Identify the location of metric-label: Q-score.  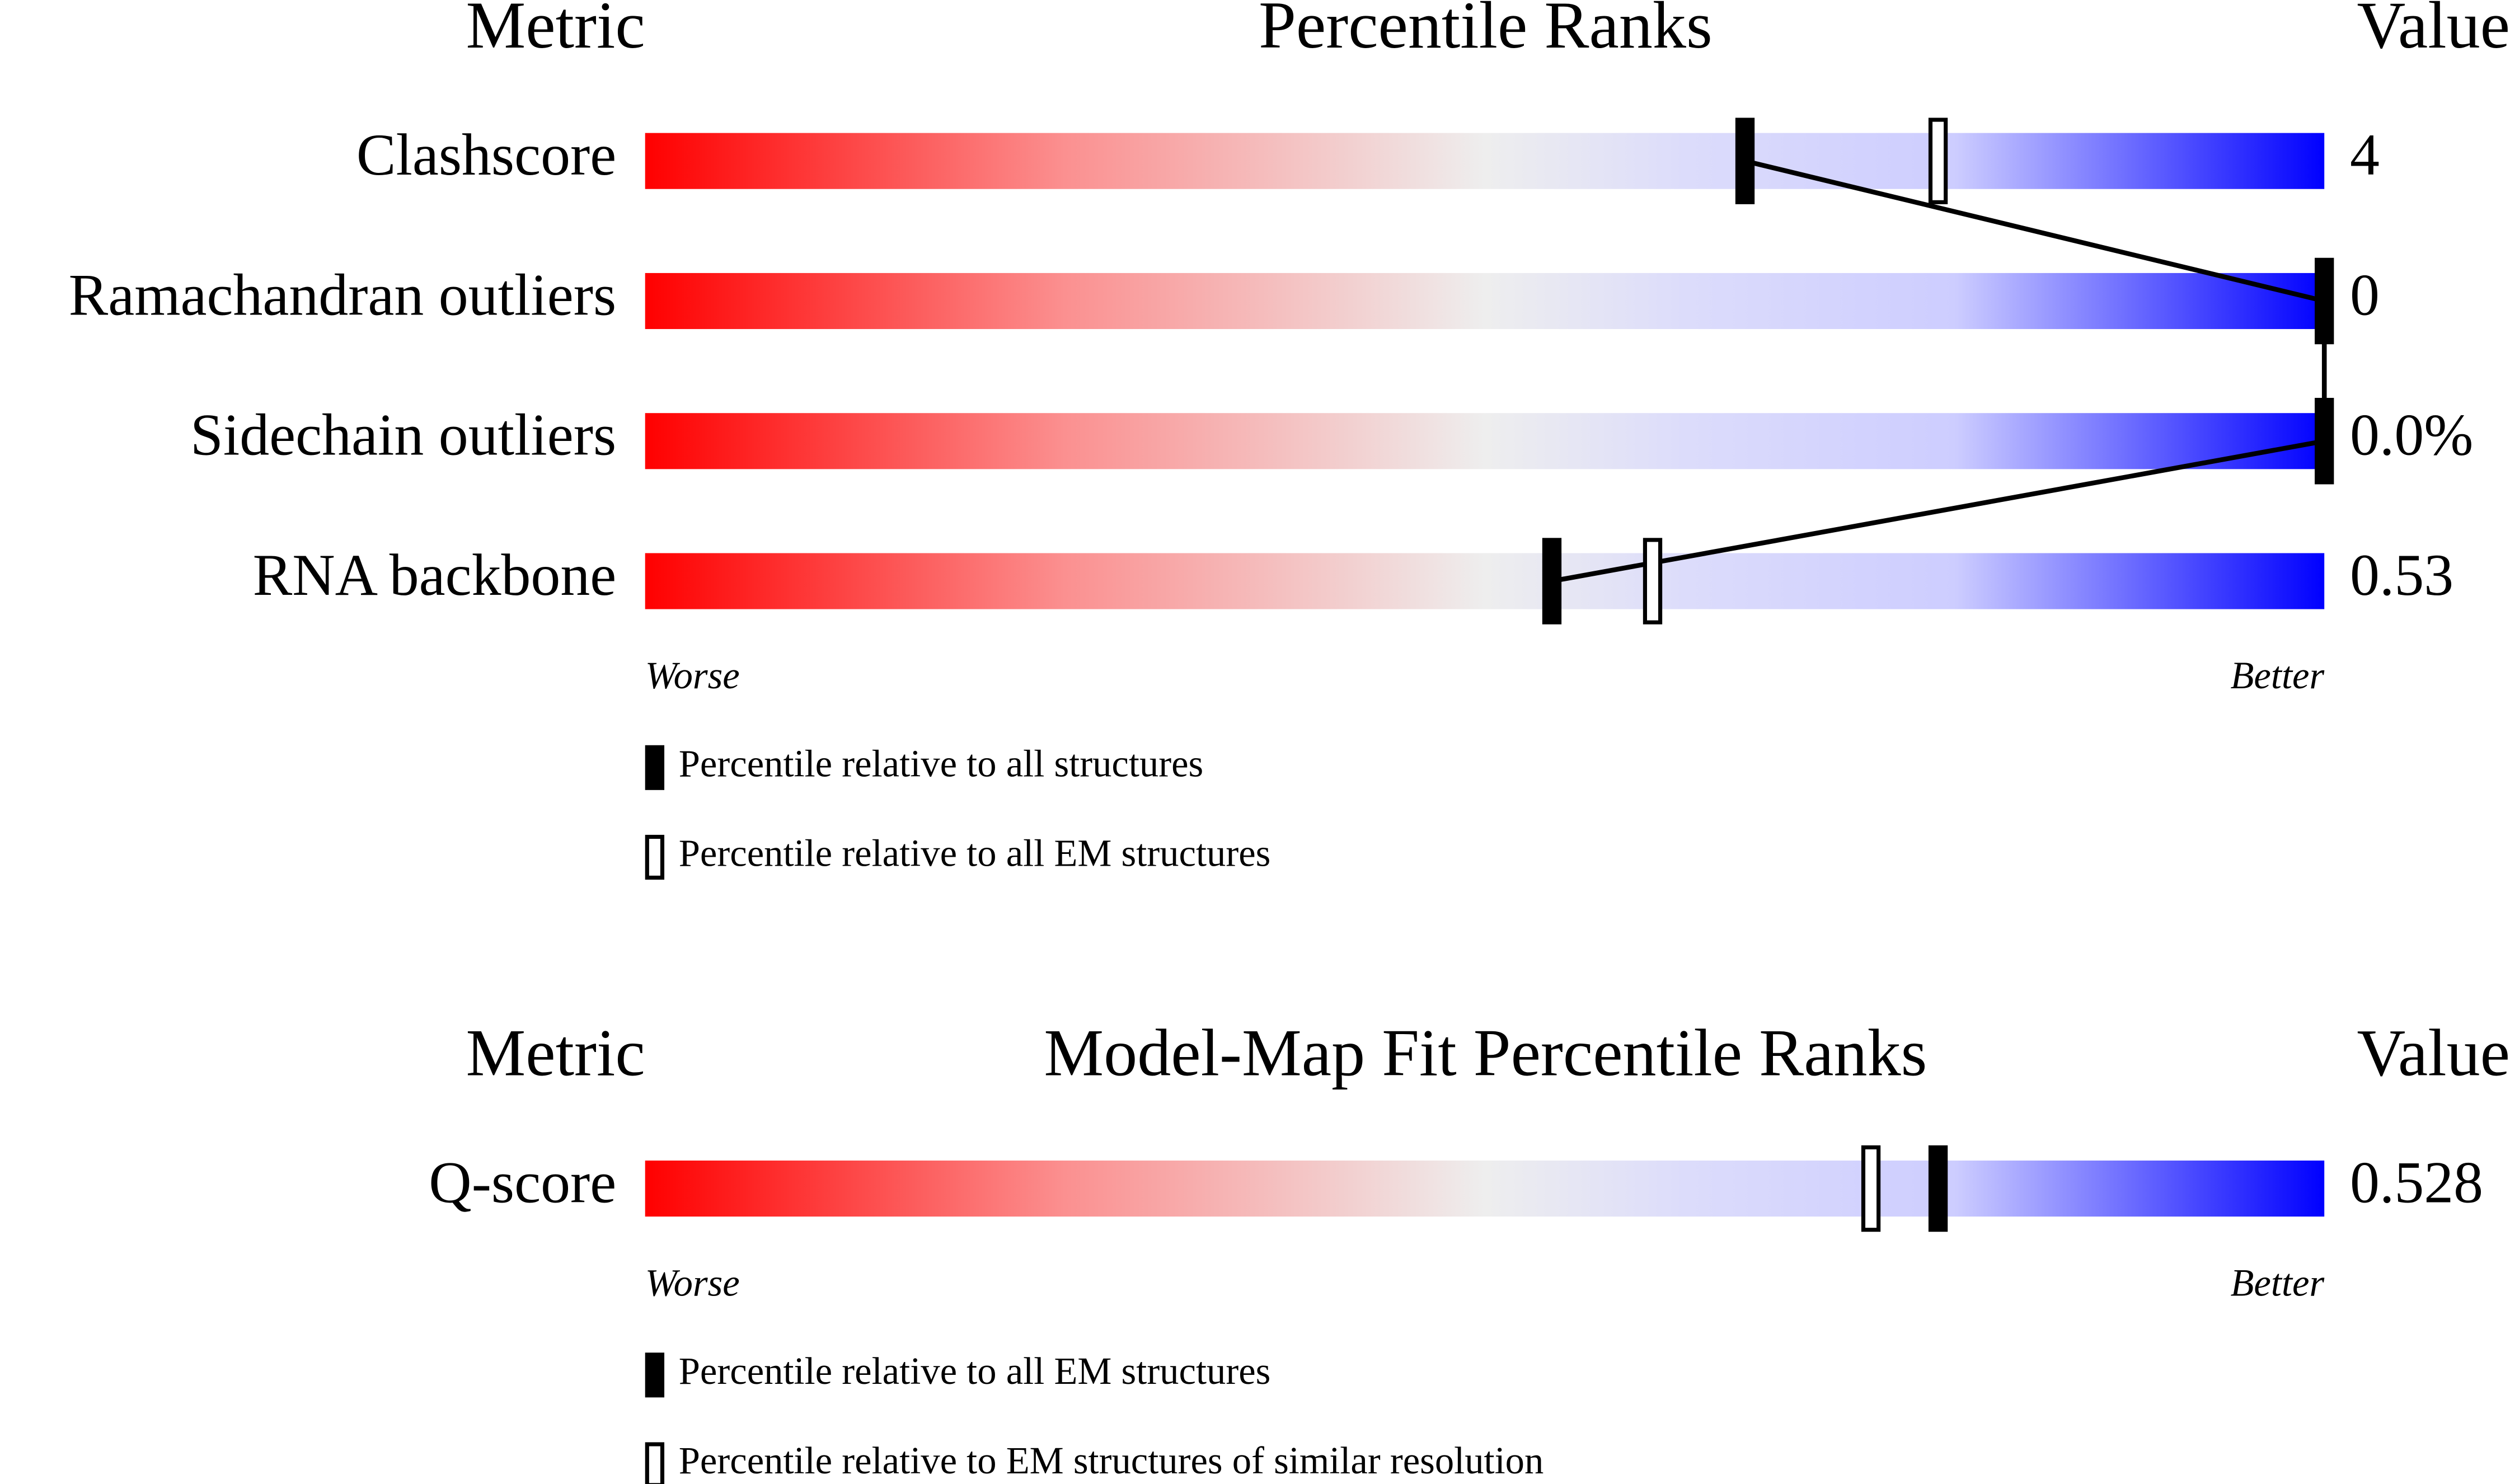
(522, 1182).